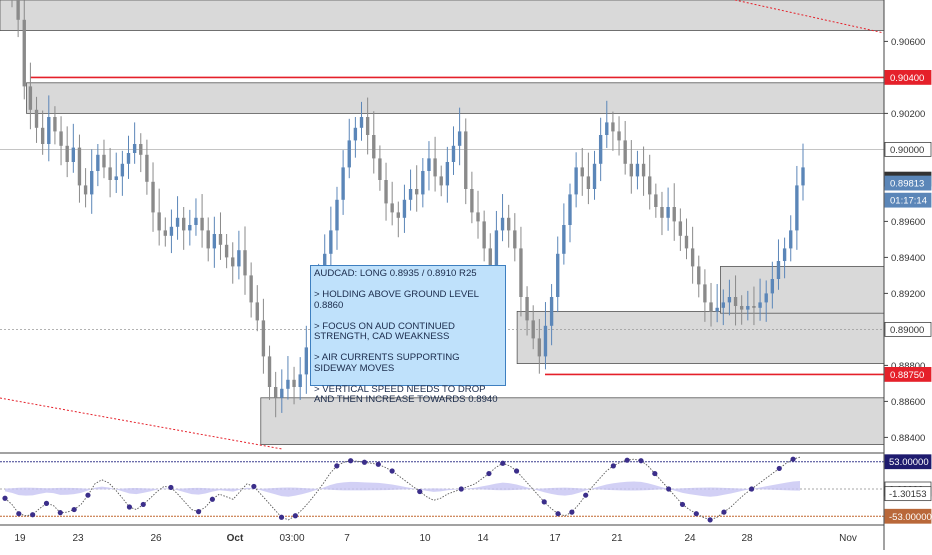  What do you see at coordinates (809, 17) in the screenshot?
I see `trendline-upper` at bounding box center [809, 17].